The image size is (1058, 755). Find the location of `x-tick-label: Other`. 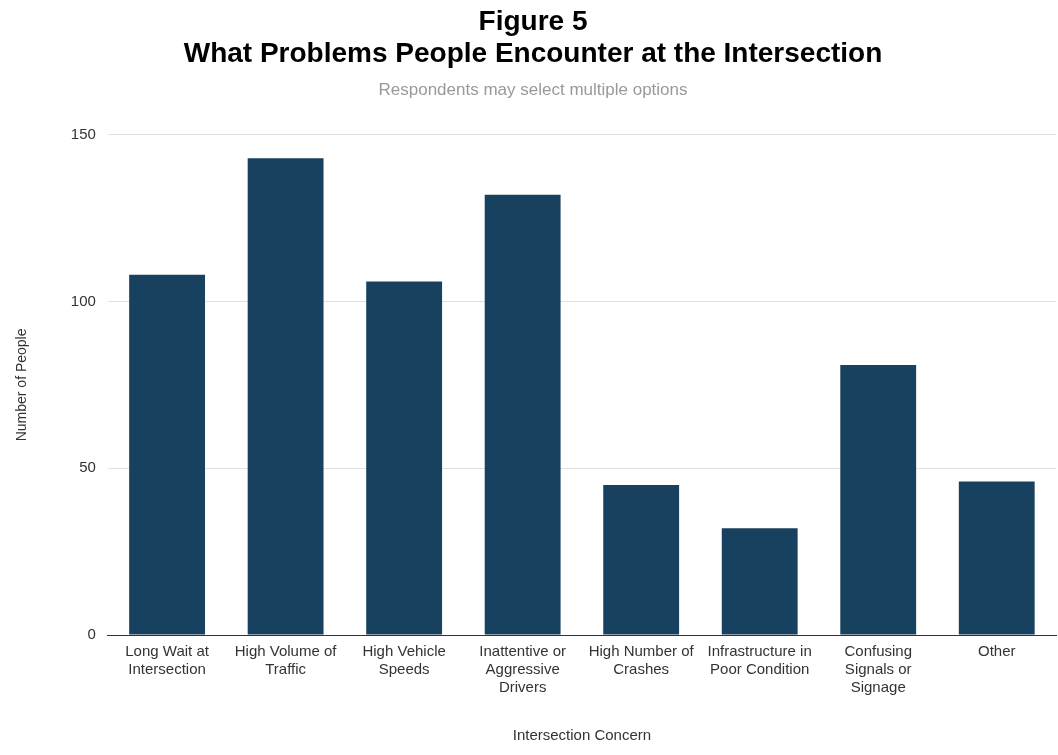

x-tick-label: Other is located at coordinates (996, 651).